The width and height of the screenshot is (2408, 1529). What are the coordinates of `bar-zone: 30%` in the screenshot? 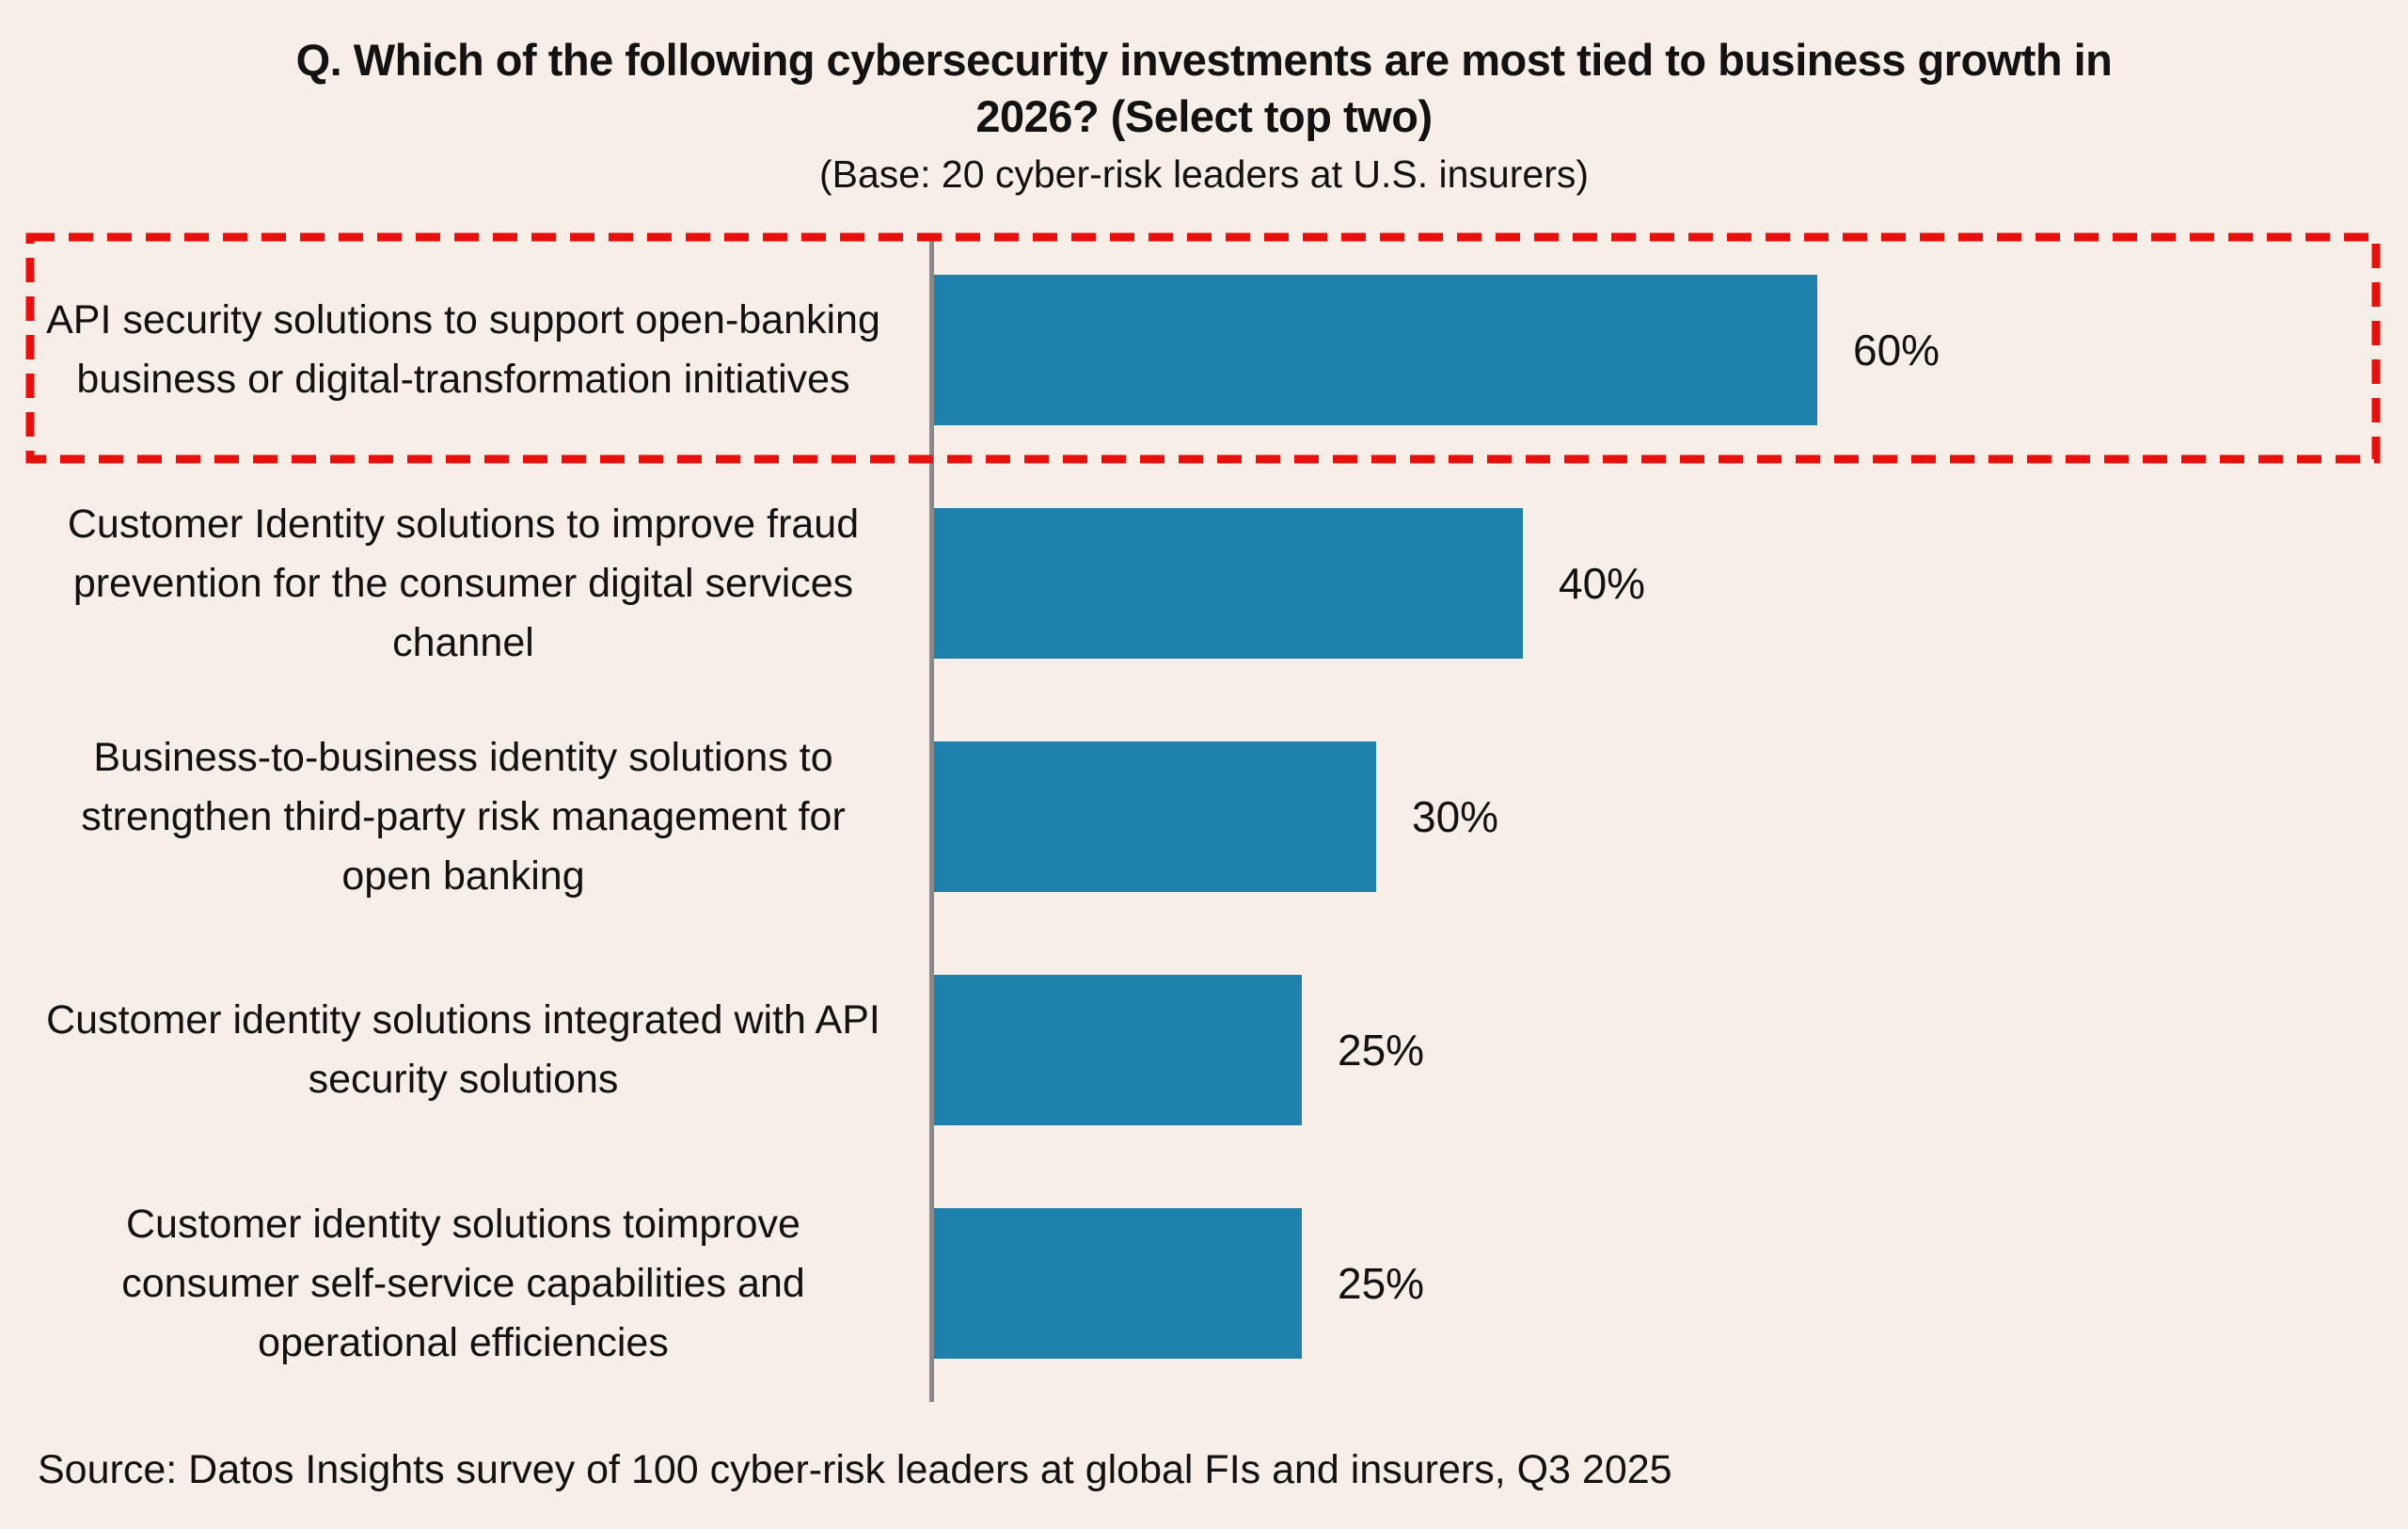 It's located at (1216, 816).